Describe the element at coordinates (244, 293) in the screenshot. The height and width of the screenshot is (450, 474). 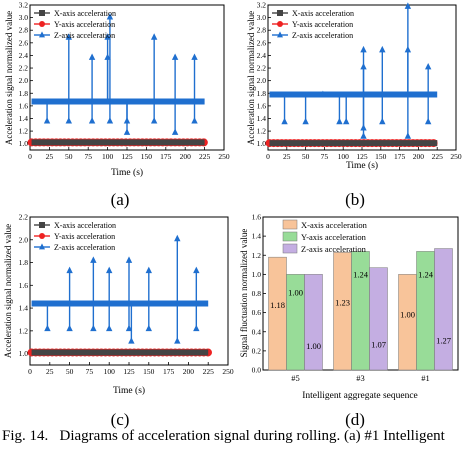
I see `y-axis-label: Signal fluctuation normalized value` at that location.